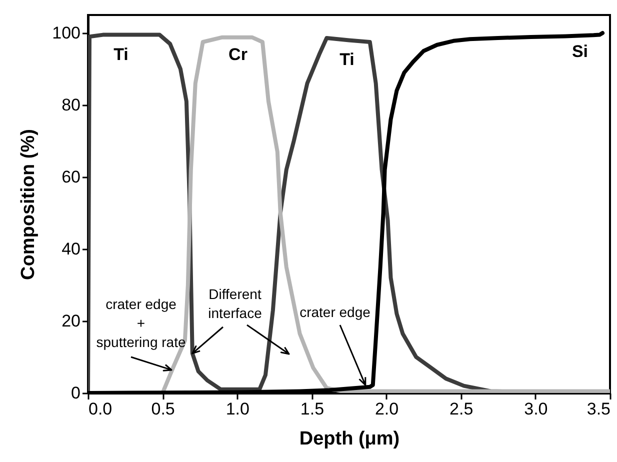 The image size is (617, 462). Describe the element at coordinates (335, 312) in the screenshot. I see `annotation: crater edge` at that location.